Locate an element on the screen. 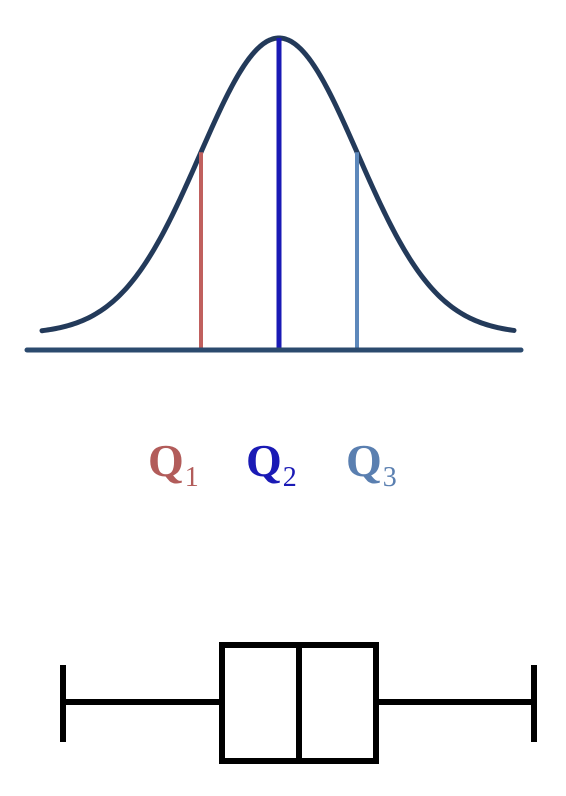  q2-label-letter: Q is located at coordinates (264, 460).